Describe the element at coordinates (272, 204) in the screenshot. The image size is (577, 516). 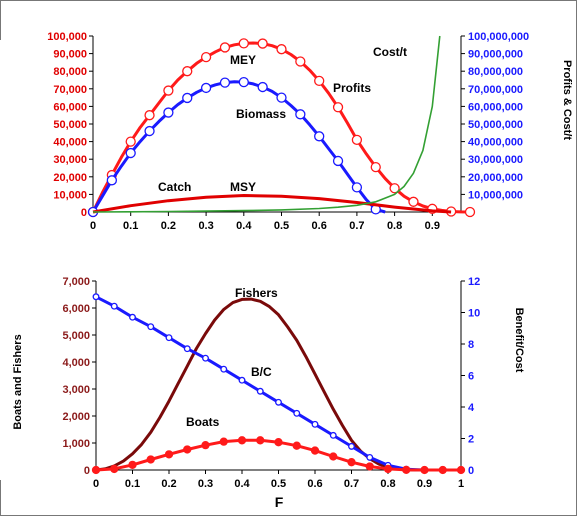
I see `top-series-catch-line` at that location.